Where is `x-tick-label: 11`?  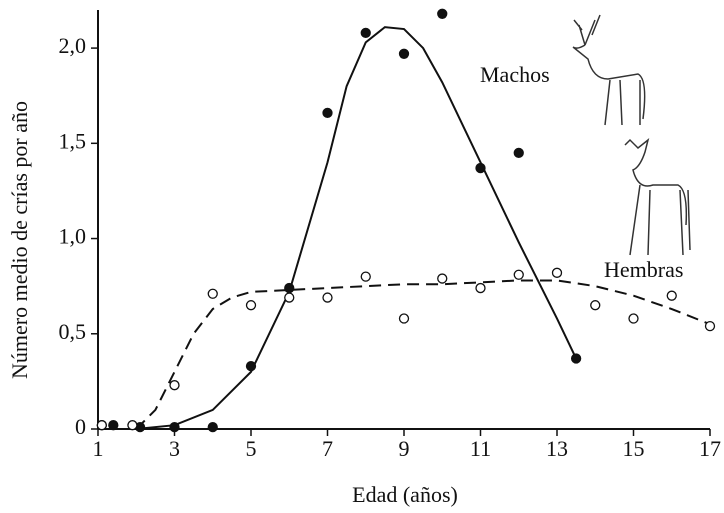
x-tick-label: 11 is located at coordinates (480, 448).